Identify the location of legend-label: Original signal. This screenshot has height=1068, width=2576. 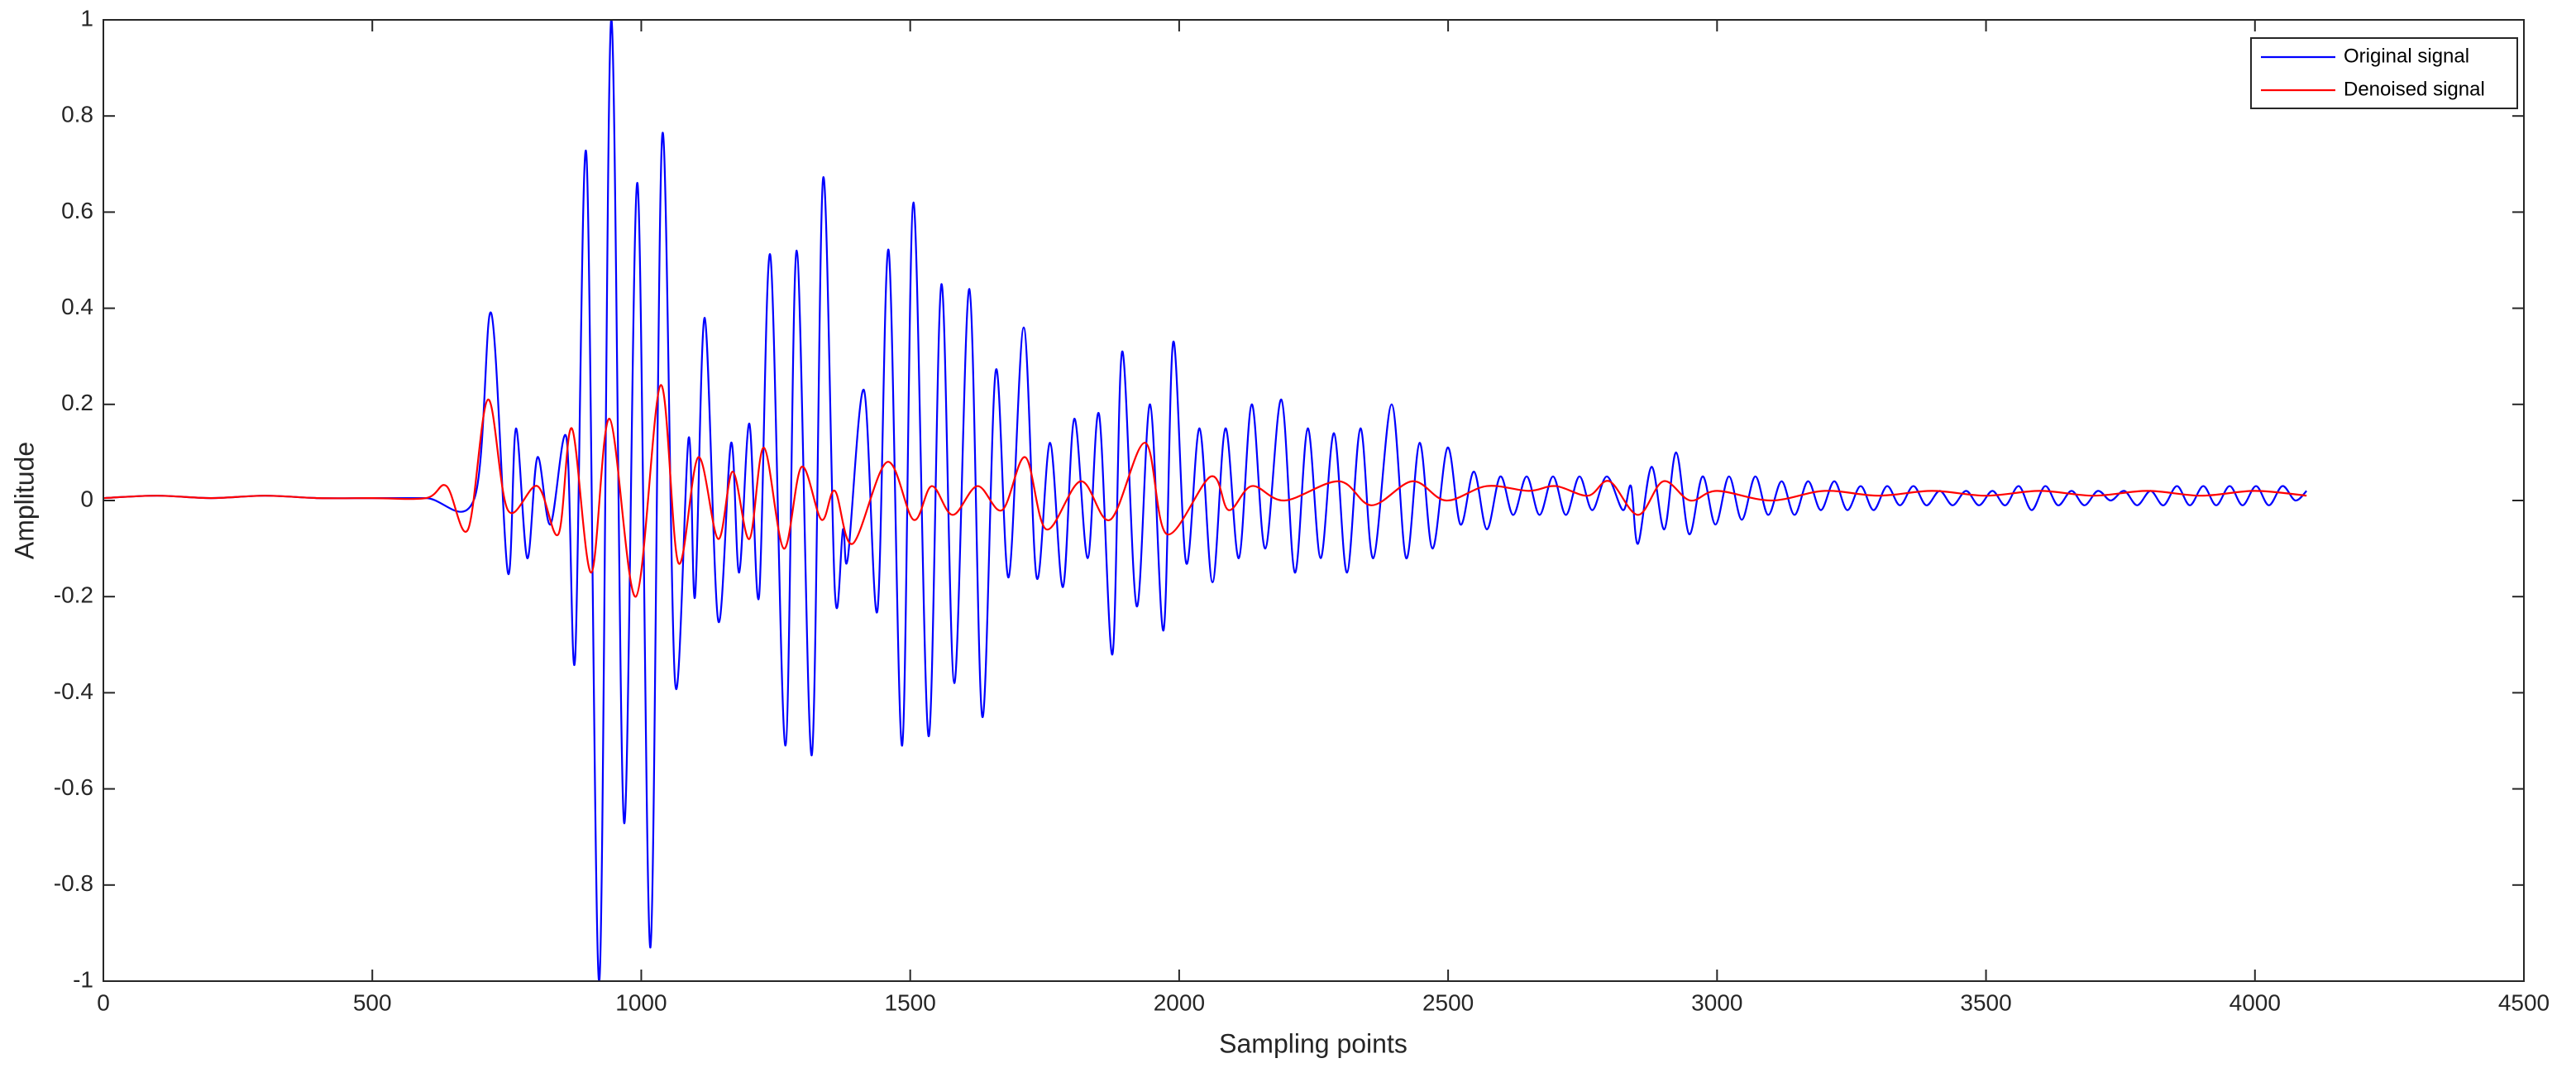
(2406, 56).